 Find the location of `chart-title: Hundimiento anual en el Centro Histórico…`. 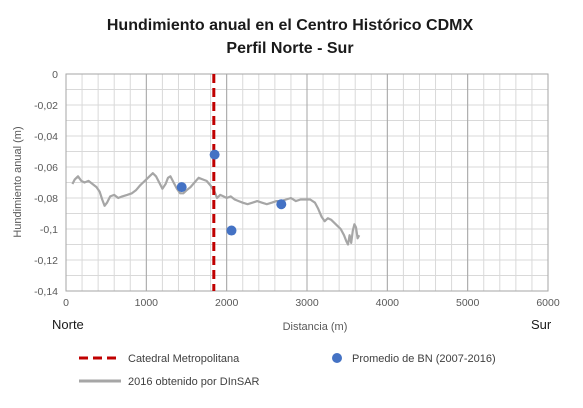

chart-title: Hundimiento anual en el Centro Histórico… is located at coordinates (290, 25).